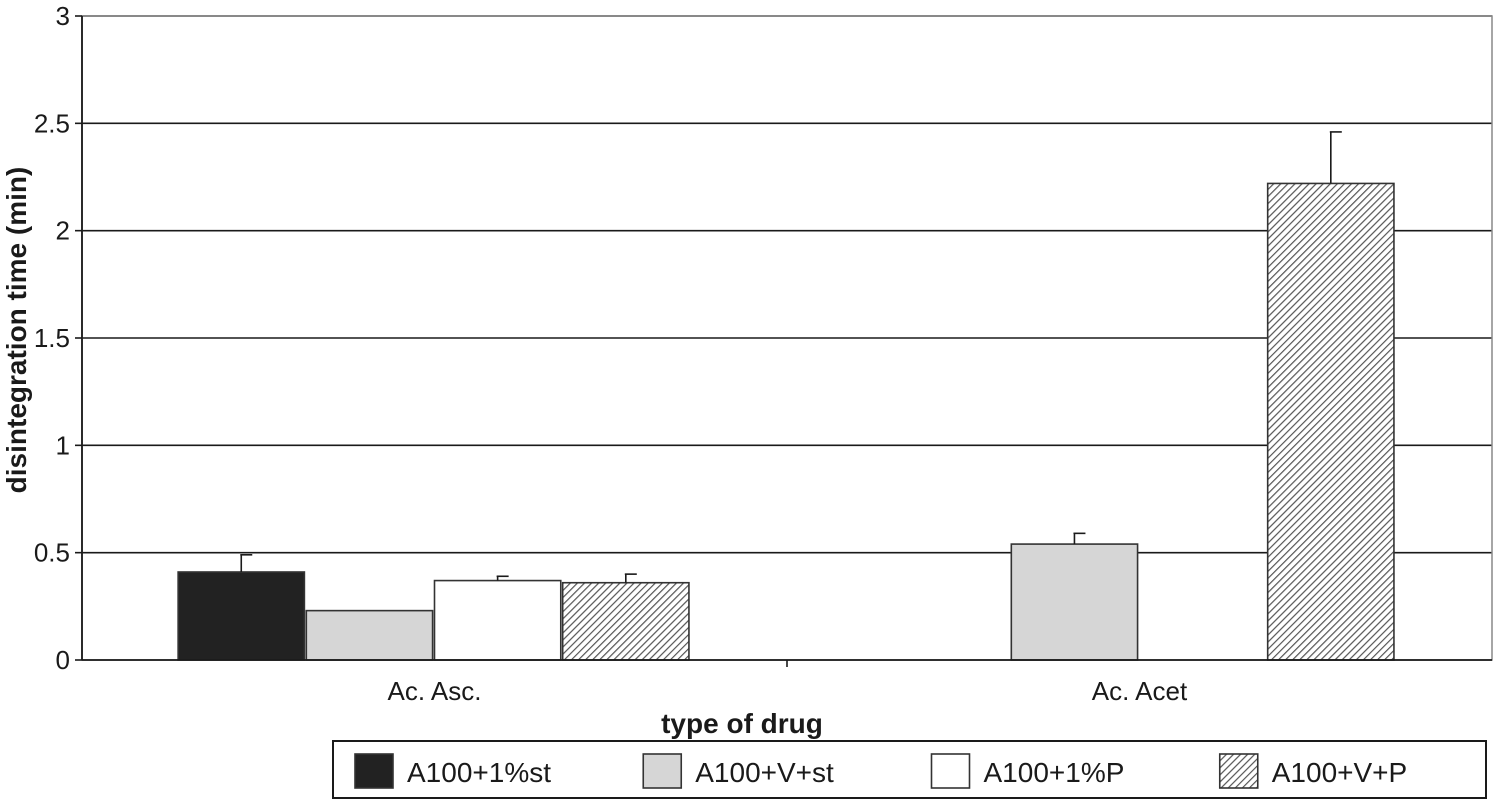 The width and height of the screenshot is (1495, 800). What do you see at coordinates (1140, 691) in the screenshot?
I see `x-category-label: Ac. Acet` at bounding box center [1140, 691].